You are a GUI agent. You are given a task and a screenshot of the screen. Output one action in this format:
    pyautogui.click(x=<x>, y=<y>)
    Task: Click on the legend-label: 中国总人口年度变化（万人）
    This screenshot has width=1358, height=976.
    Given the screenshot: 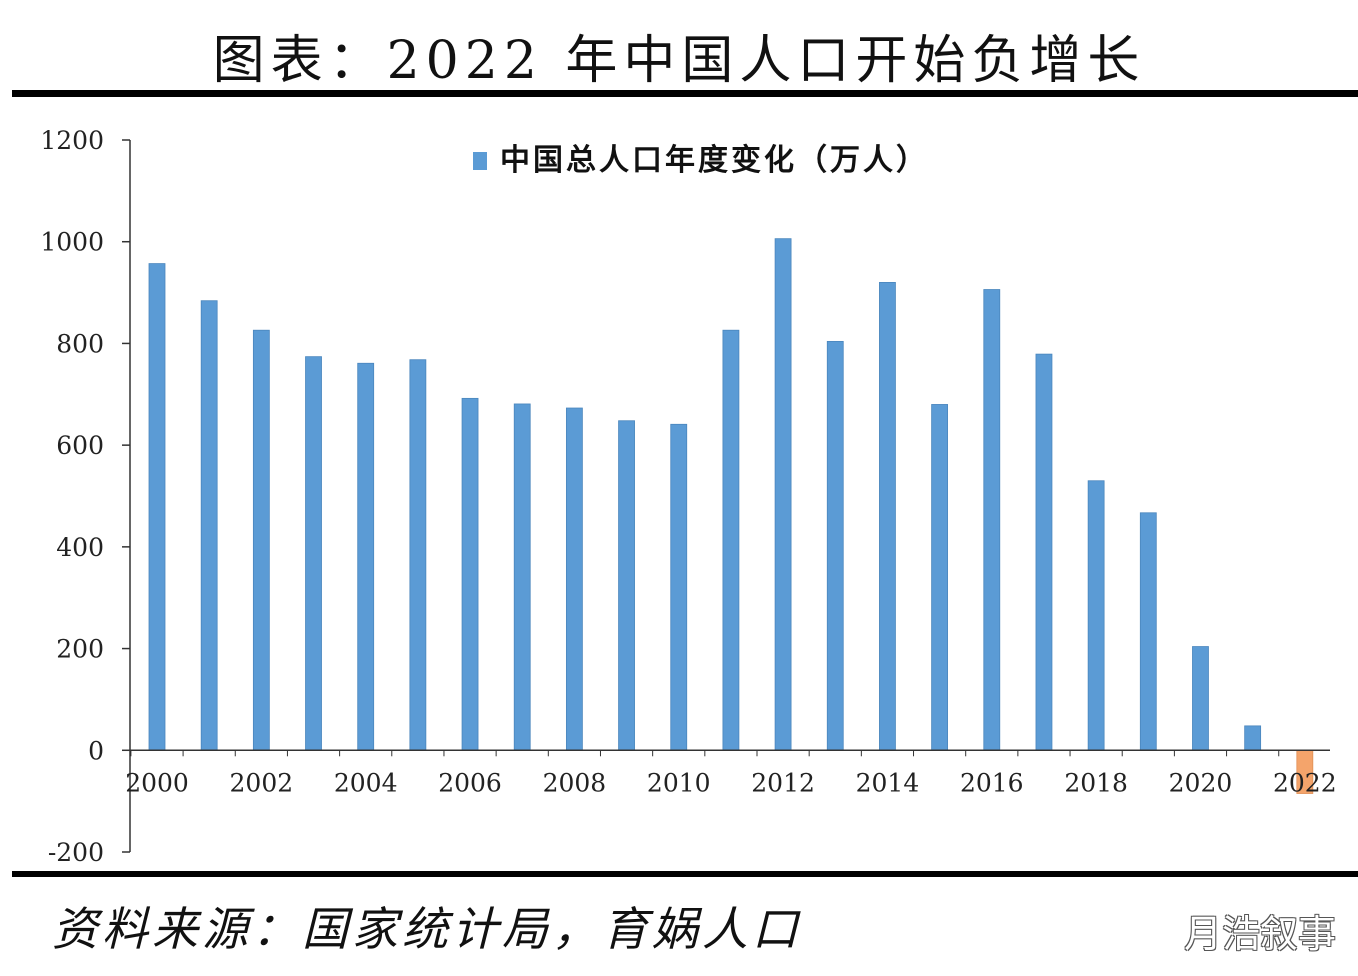 What is the action you would take?
    pyautogui.click(x=714, y=160)
    